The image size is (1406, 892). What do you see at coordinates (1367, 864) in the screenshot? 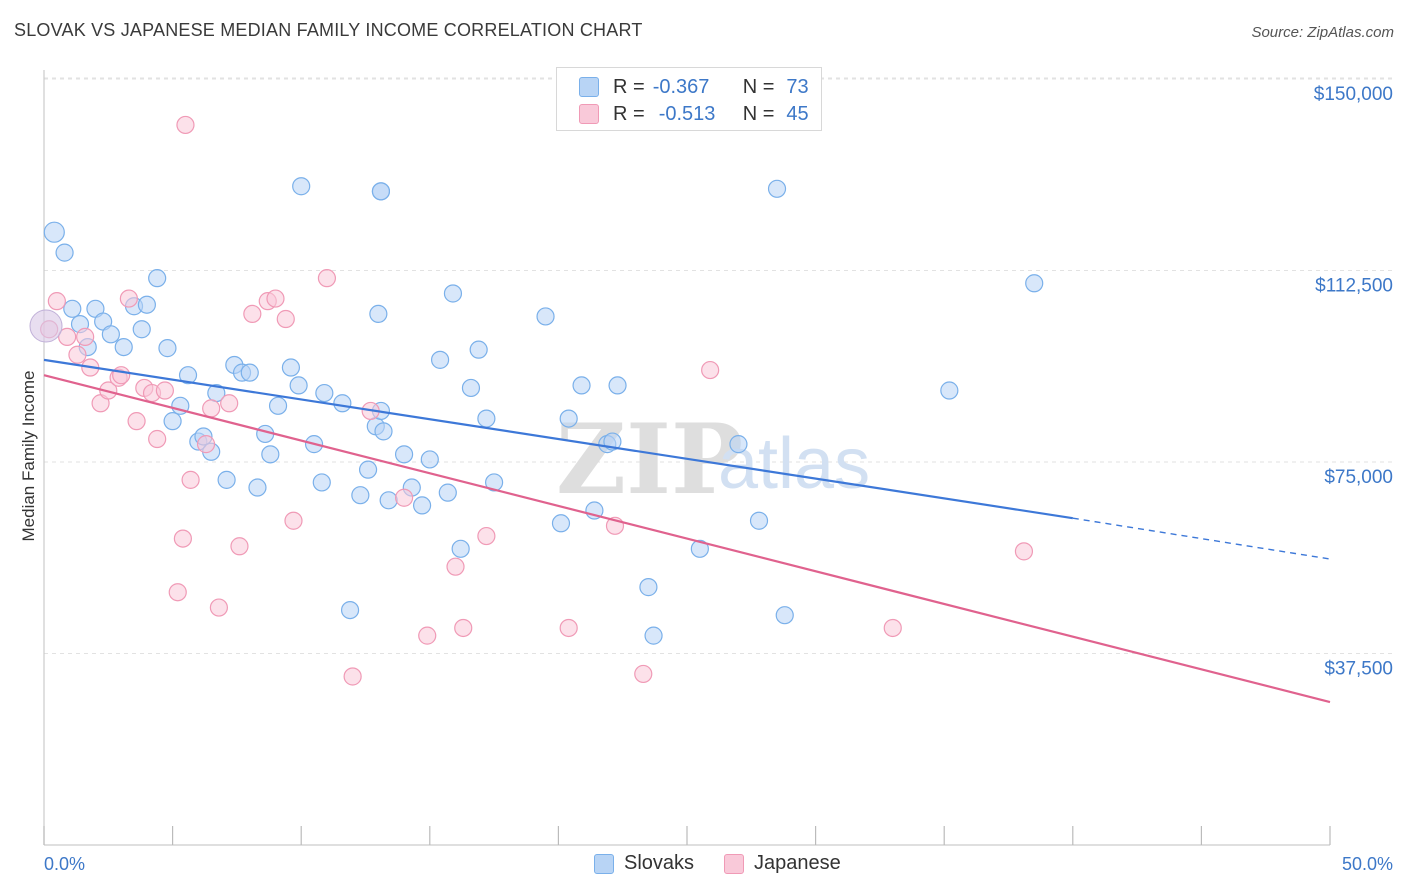
I see `x-tick-label: 50.0%` at bounding box center [1367, 864].